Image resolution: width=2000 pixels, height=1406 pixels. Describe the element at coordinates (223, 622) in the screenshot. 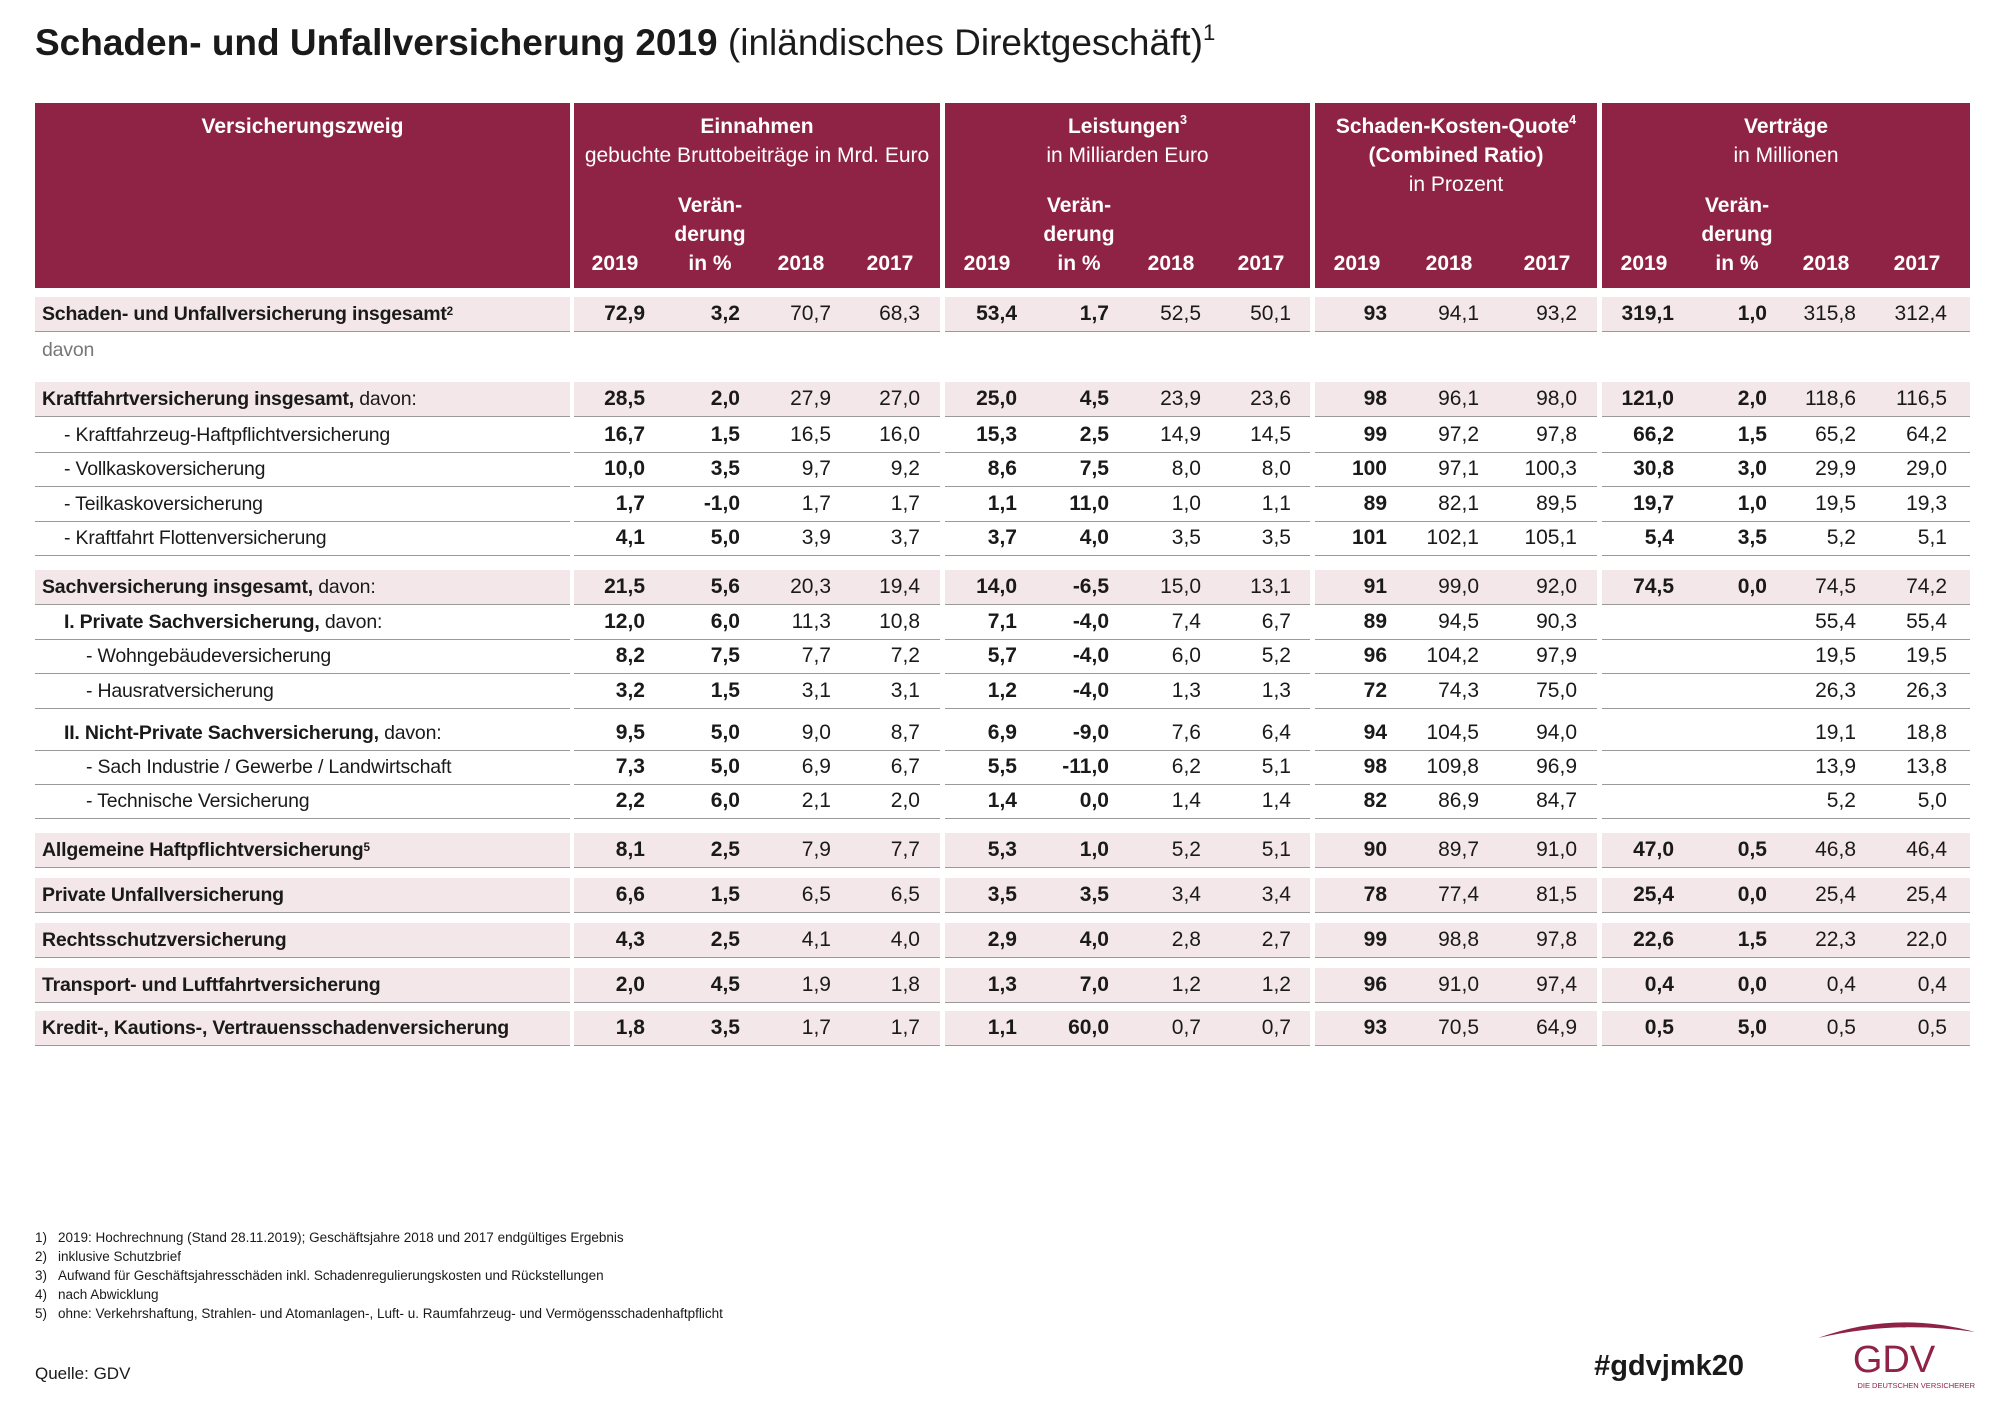

I see `row-label: I. Private Sachversicherung, davon:` at that location.